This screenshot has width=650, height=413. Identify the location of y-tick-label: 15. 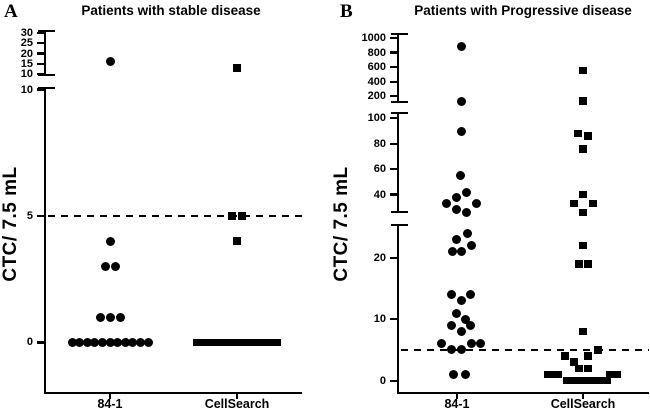
(26, 63).